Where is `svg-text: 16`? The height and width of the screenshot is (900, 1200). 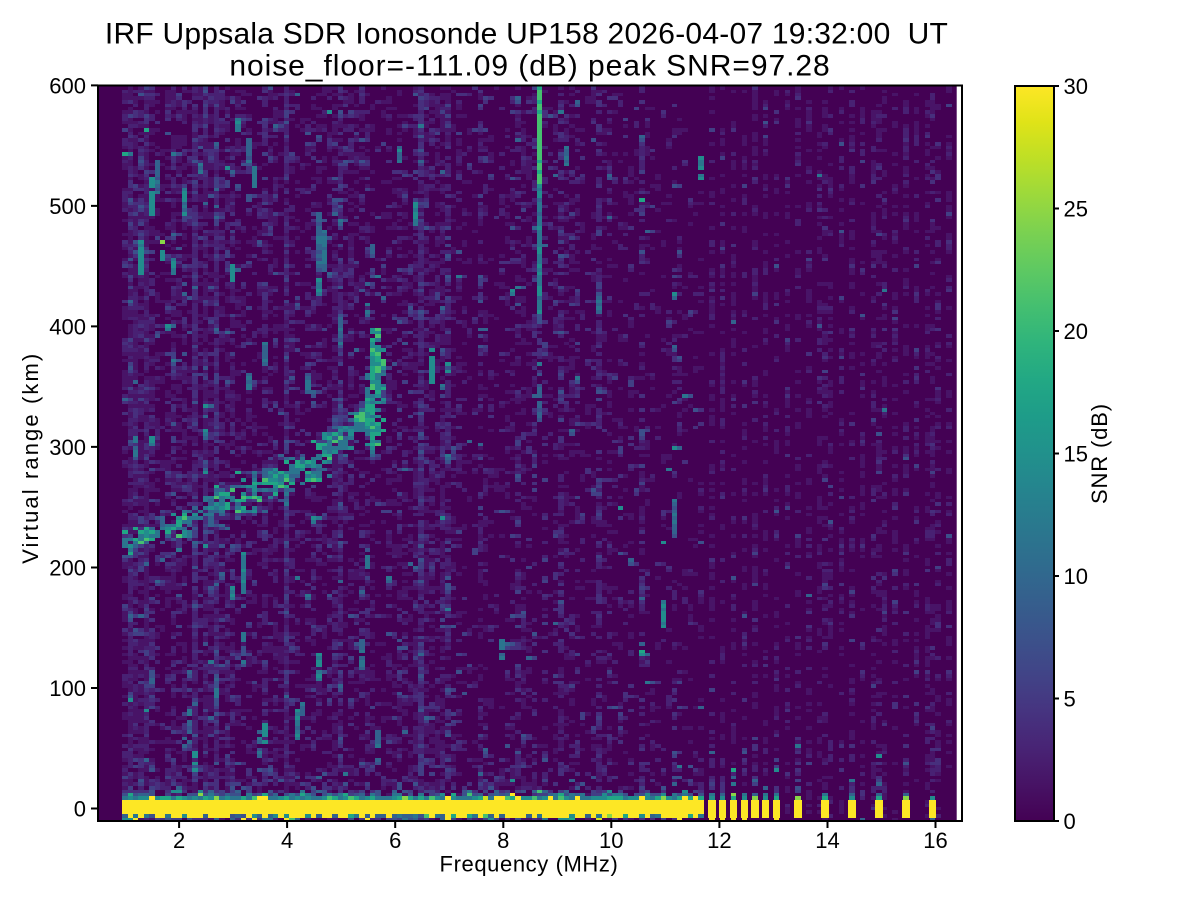
svg-text: 16 is located at coordinates (935, 840).